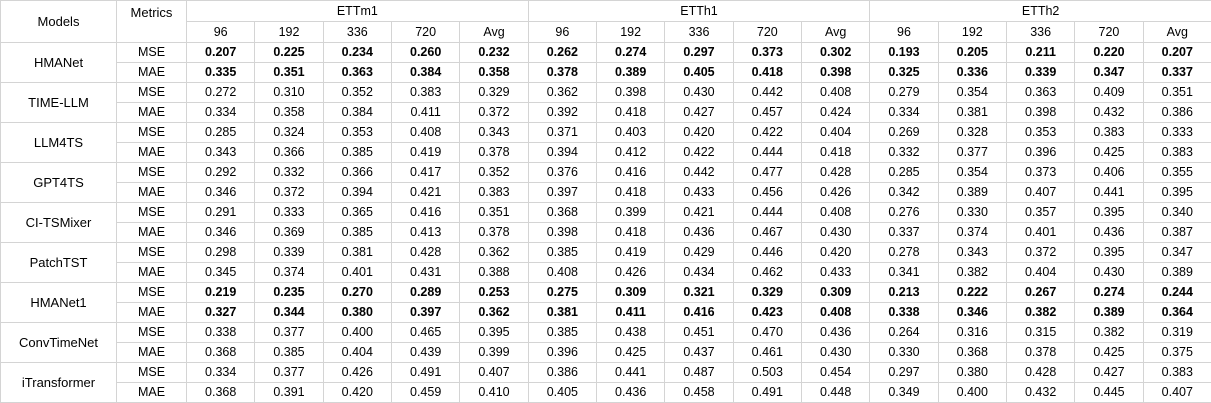 The height and width of the screenshot is (403, 1211). What do you see at coordinates (425, 353) in the screenshot?
I see `value-cell: 0.439` at bounding box center [425, 353].